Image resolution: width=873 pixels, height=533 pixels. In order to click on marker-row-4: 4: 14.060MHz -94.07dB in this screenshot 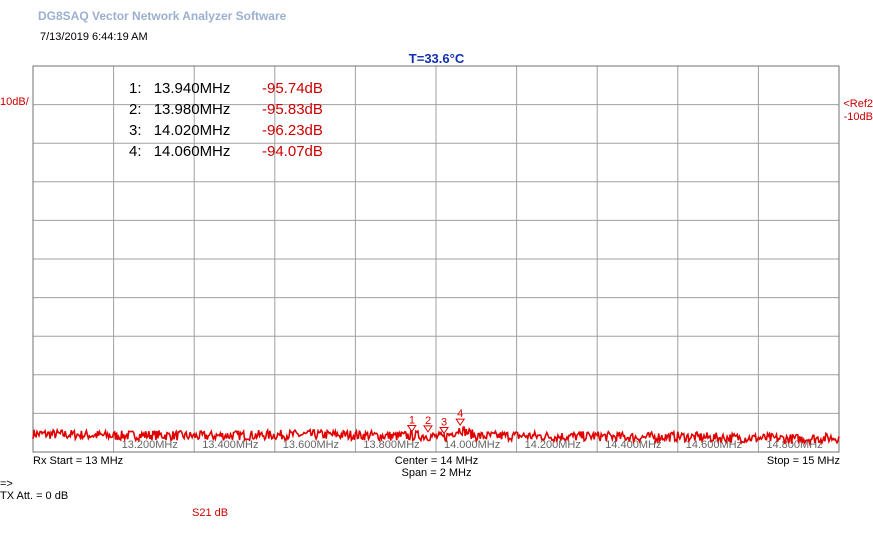, I will do `click(226, 151)`.